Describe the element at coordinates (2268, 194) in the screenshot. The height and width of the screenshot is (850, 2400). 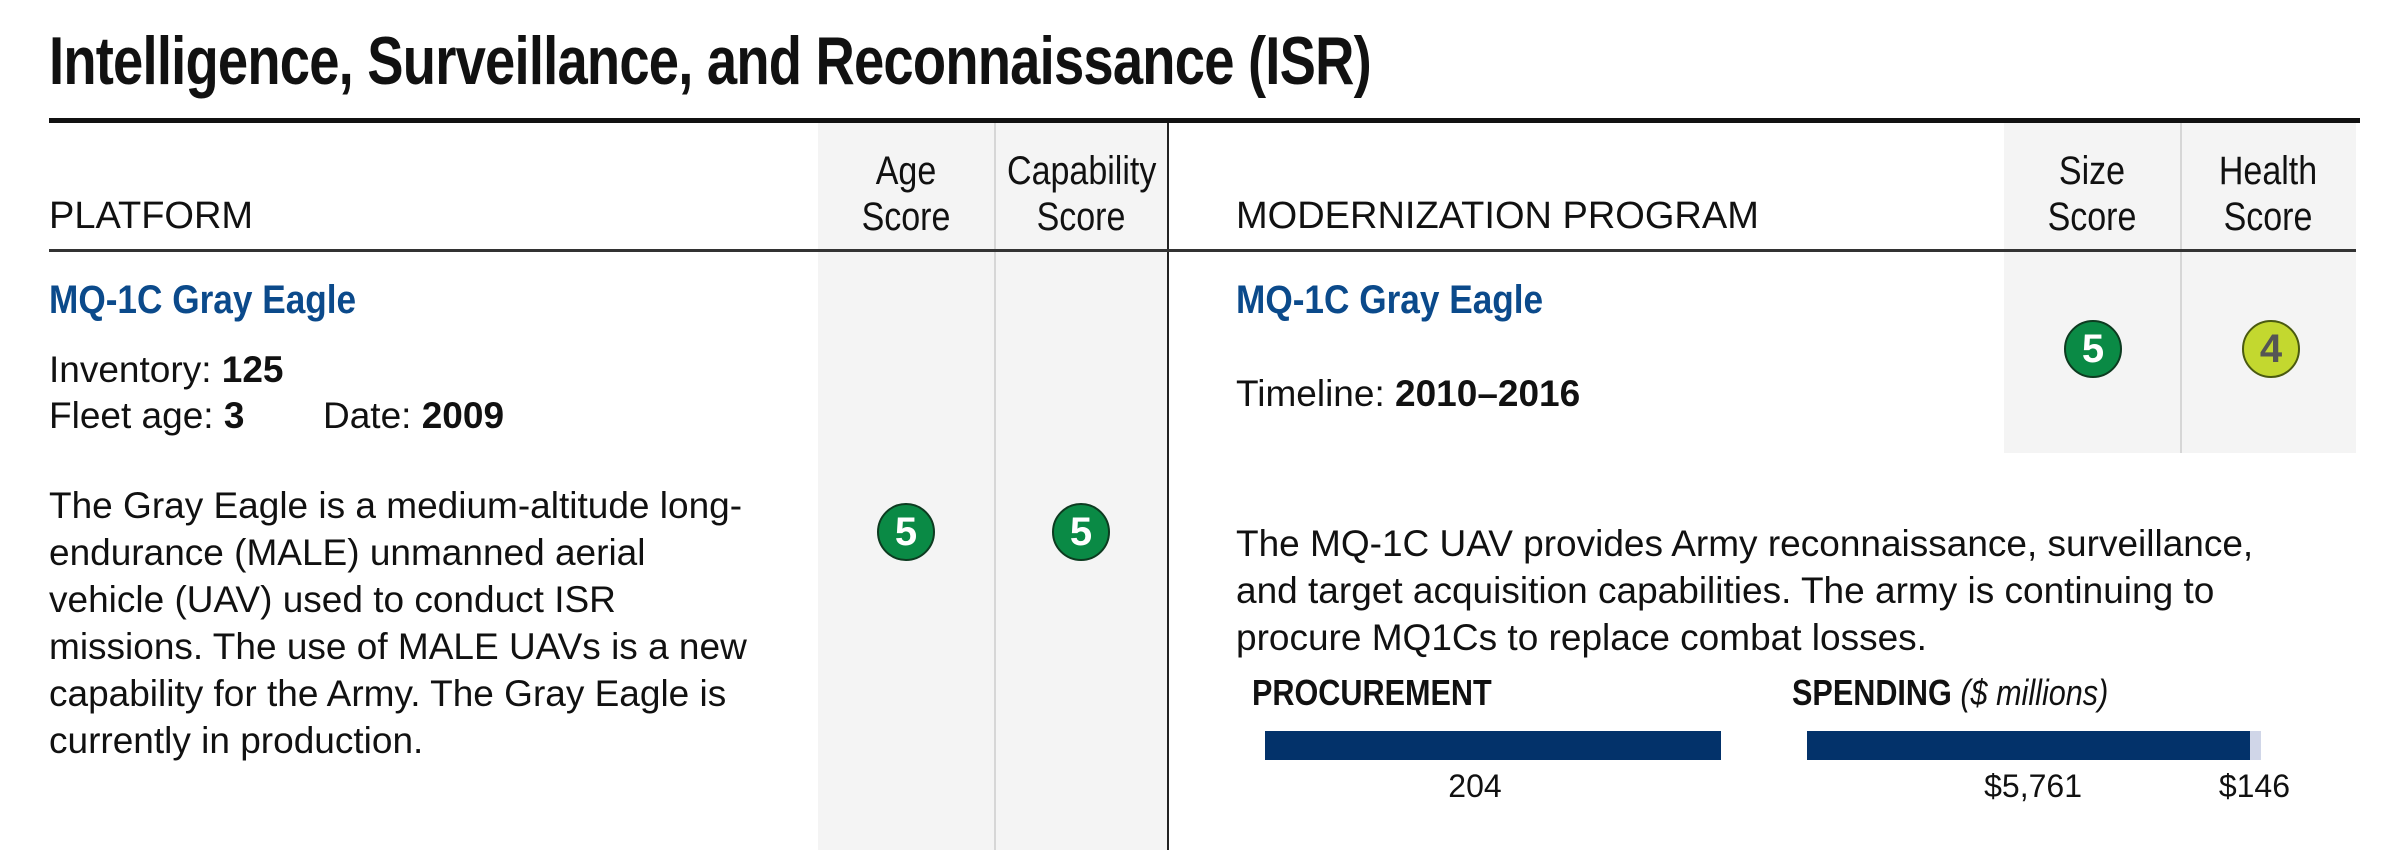
I see `health-score-header: Health Score` at that location.